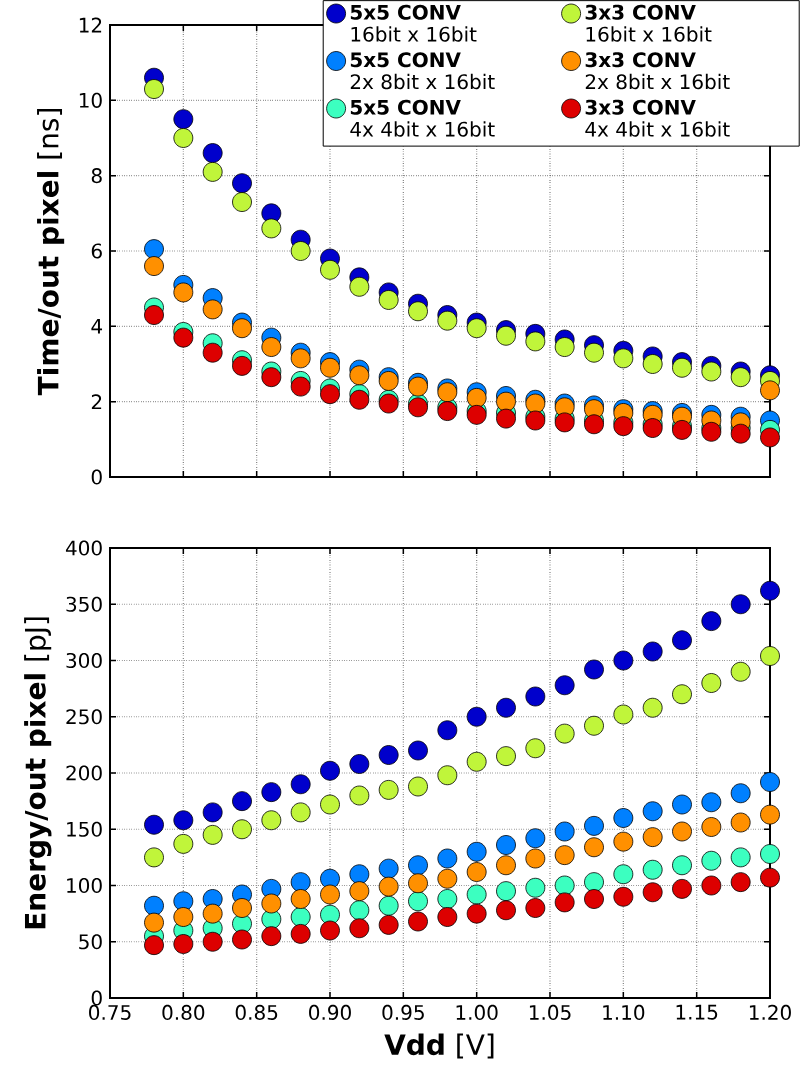  Describe the element at coordinates (84, 885) in the screenshot. I see `y-tick-label: 100` at that location.